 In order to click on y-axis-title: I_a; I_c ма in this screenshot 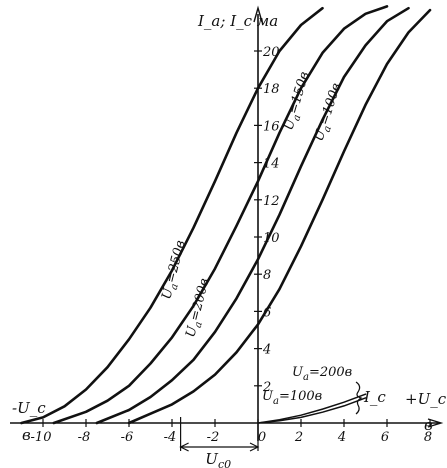, I will do `click(237, 21)`.